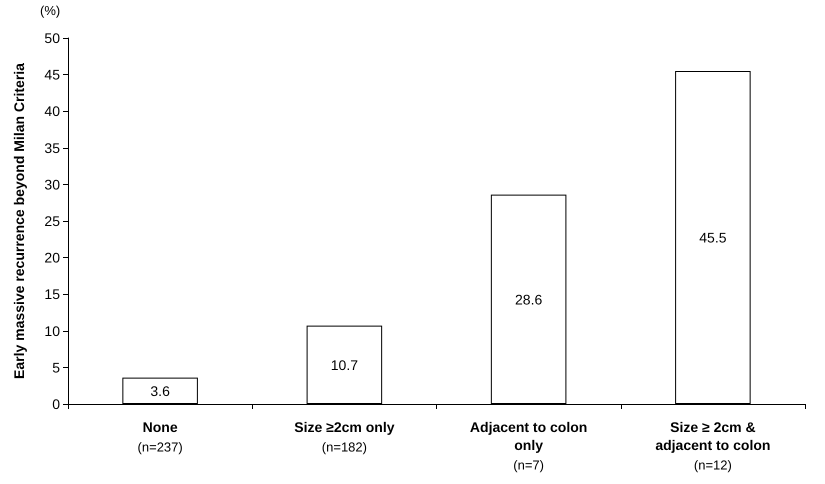  I want to click on y-tick-label: 35, so click(52, 148).